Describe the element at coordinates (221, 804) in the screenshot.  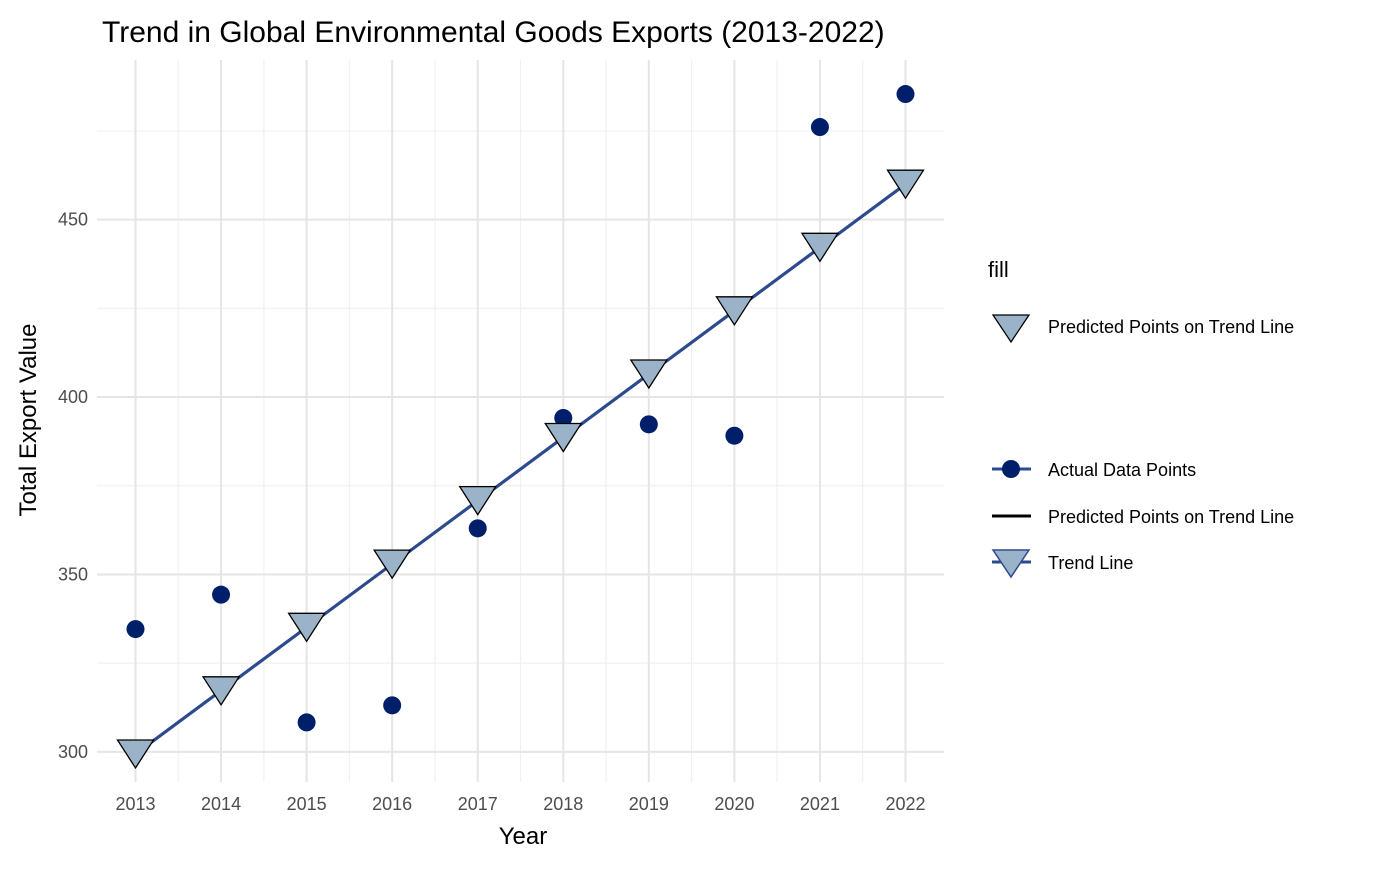
I see `x-tick-label: 2014` at that location.